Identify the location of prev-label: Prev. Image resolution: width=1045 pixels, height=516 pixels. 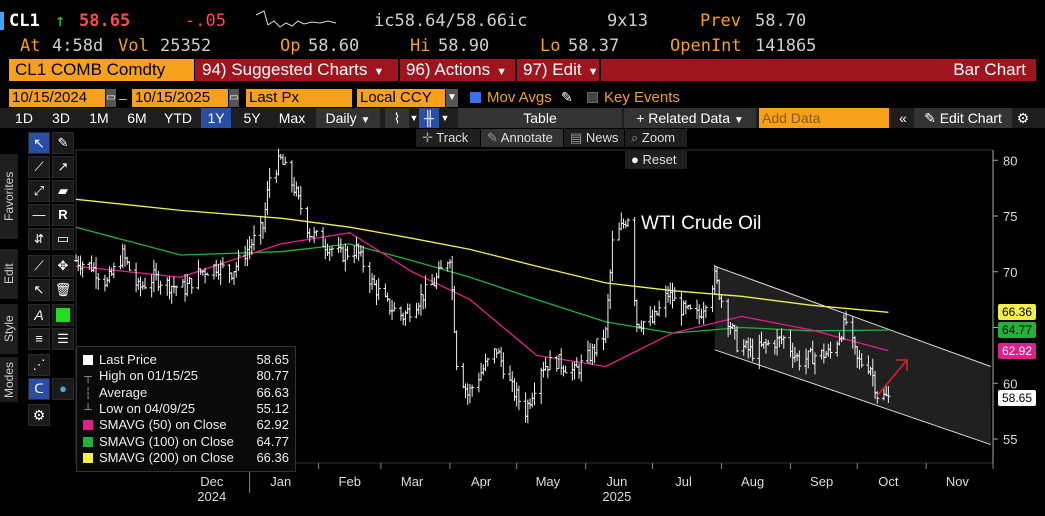
(720, 21).